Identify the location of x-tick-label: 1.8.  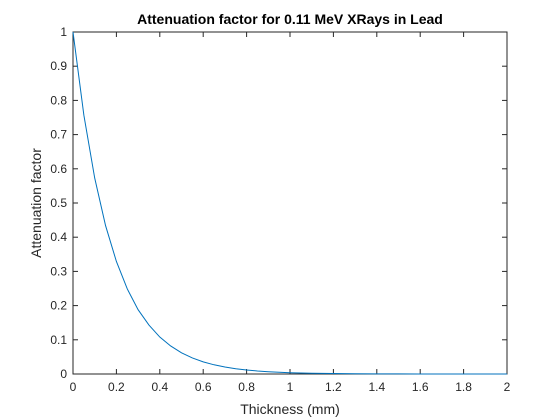
(463, 387).